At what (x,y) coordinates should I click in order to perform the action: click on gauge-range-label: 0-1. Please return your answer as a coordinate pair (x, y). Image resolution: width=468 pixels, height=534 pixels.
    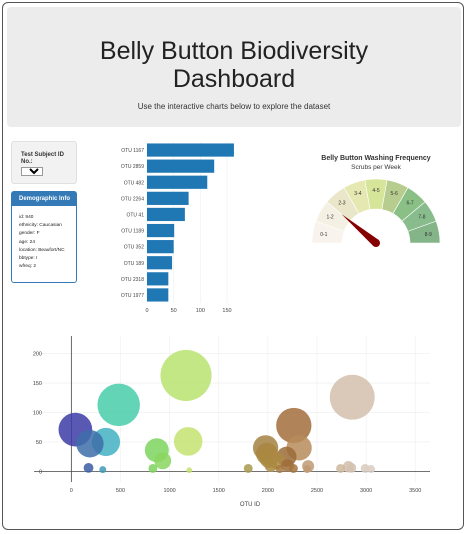
    Looking at the image, I should click on (323, 235).